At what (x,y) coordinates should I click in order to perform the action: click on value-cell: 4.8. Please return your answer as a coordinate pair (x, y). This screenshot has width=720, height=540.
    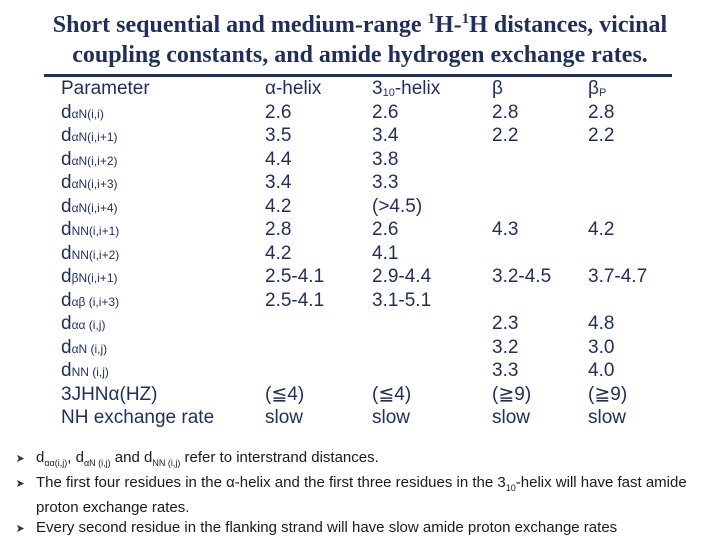
    Looking at the image, I should click on (601, 323).